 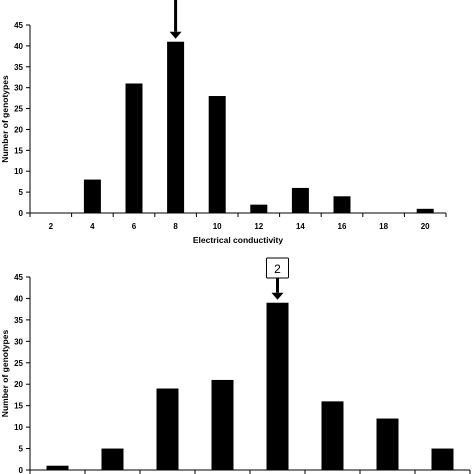 What do you see at coordinates (217, 226) in the screenshot?
I see `x-tick-label: 10` at bounding box center [217, 226].